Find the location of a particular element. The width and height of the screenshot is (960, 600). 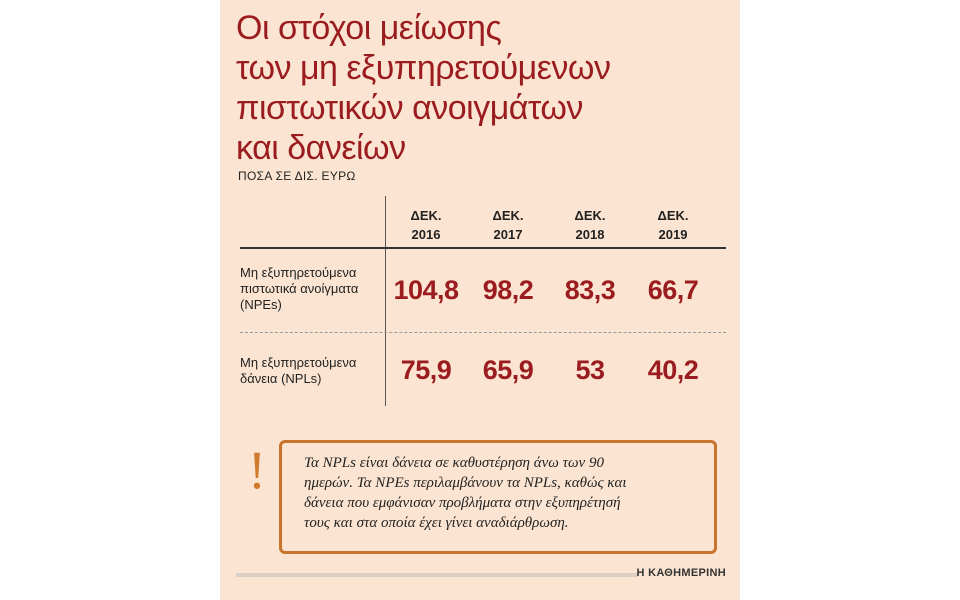

row-label-npls: Μη εξυπηρετούμενα δάνεια (NPLs) is located at coordinates (310, 371).